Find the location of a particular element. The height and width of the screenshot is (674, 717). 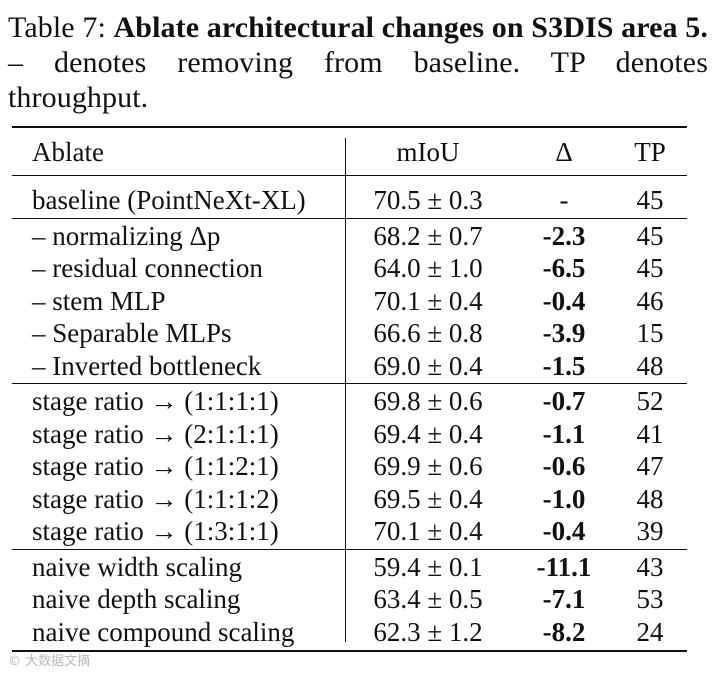

miou-cell: 62.3 ± 1.2 is located at coordinates (428, 631).